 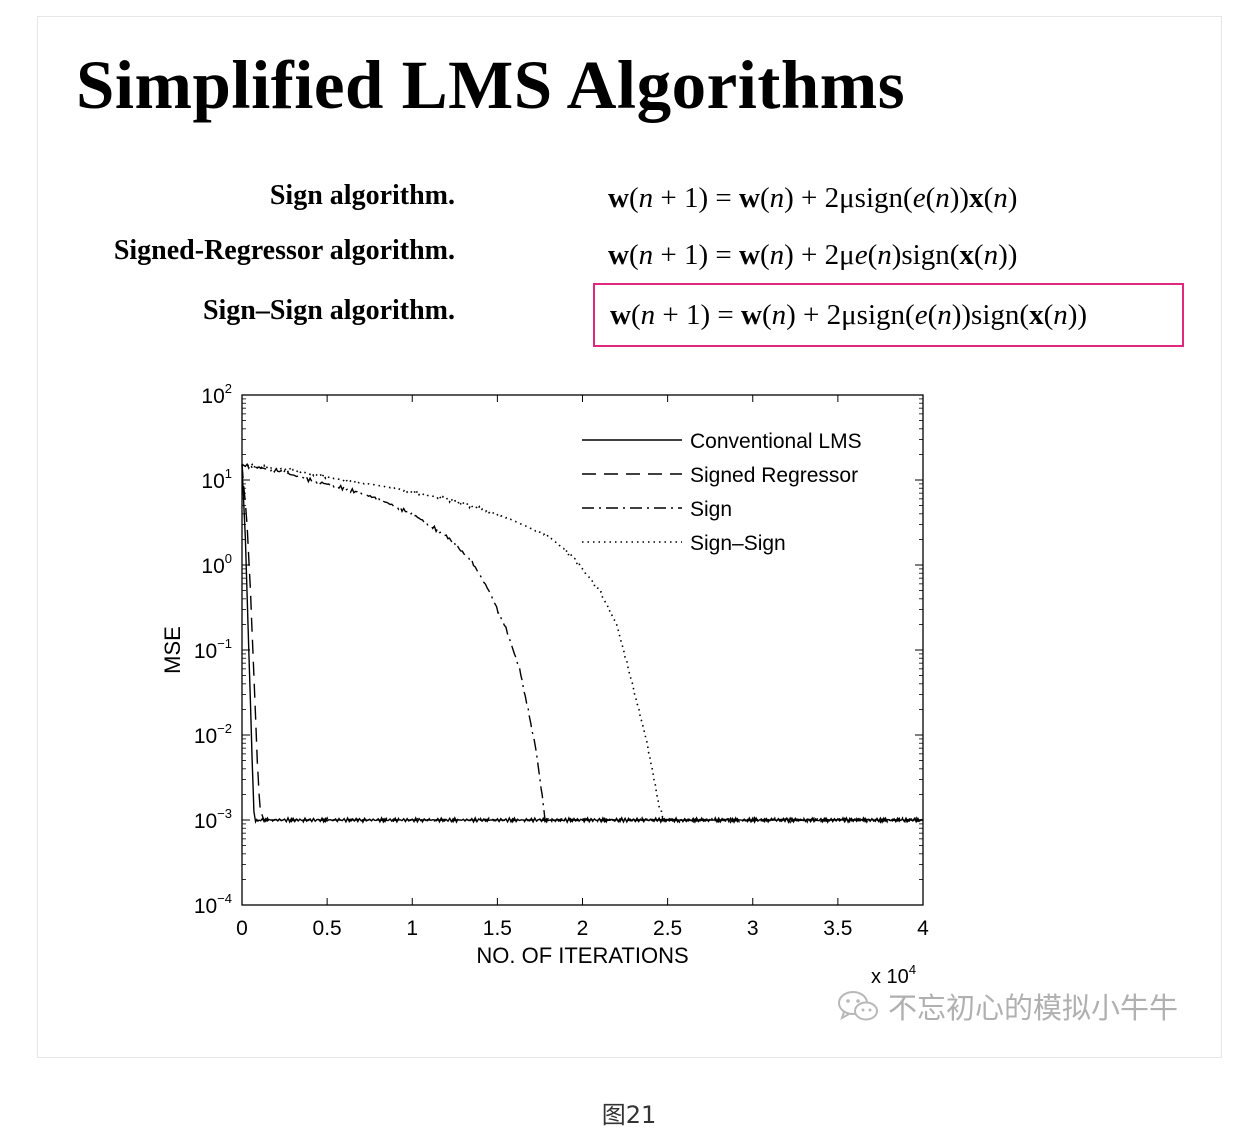 What do you see at coordinates (242, 928) in the screenshot?
I see `x-tick-label: 0` at bounding box center [242, 928].